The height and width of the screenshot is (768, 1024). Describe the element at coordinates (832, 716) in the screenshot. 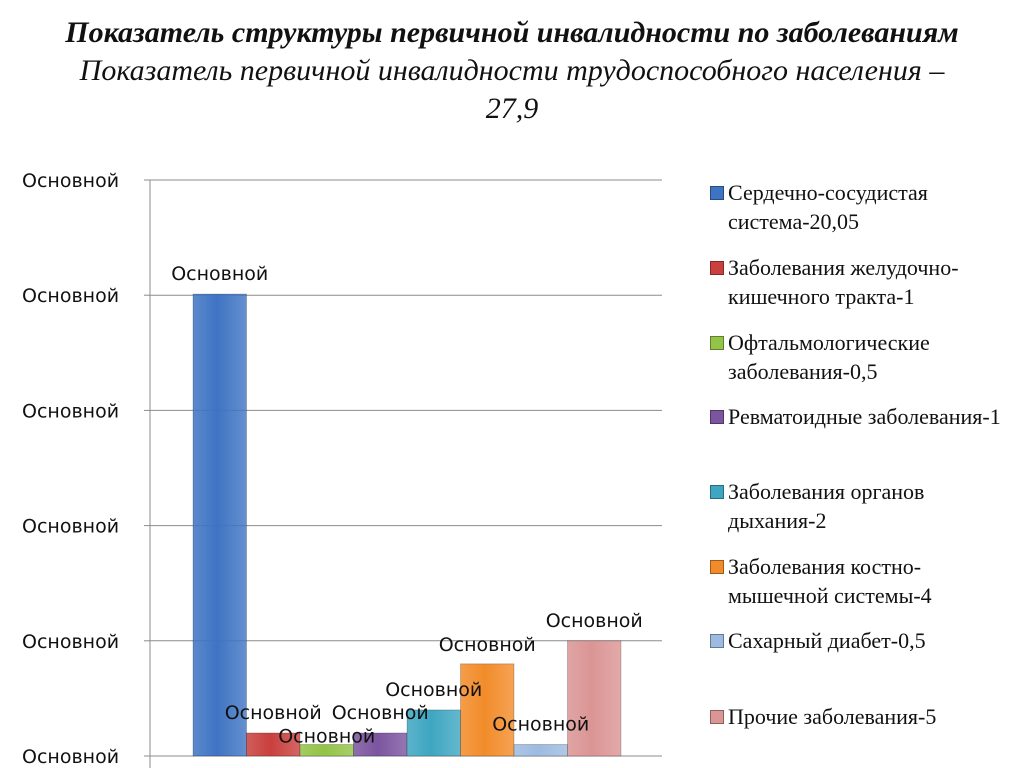

I see `legend-label: Прочие заболевания-5` at that location.